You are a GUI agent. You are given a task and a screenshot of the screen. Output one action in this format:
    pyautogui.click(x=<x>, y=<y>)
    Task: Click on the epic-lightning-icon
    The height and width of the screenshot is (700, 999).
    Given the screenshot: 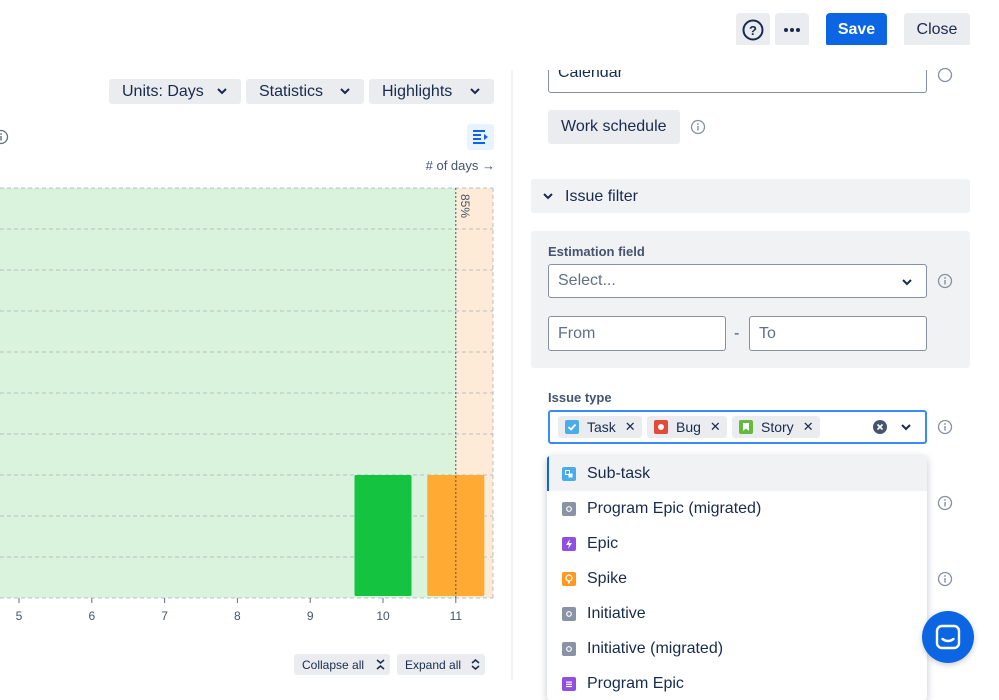 What is the action you would take?
    pyautogui.click(x=569, y=543)
    